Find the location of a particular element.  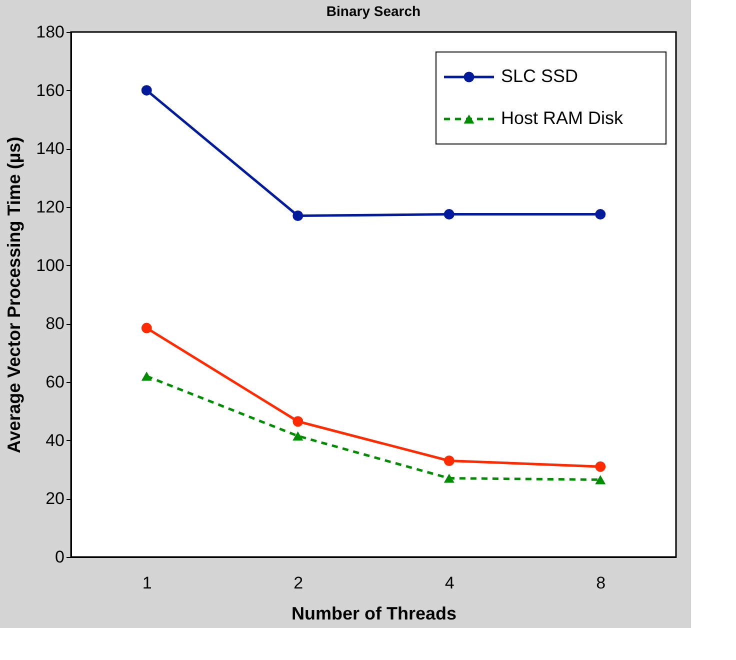

y-tick-label: 160 is located at coordinates (50, 90).